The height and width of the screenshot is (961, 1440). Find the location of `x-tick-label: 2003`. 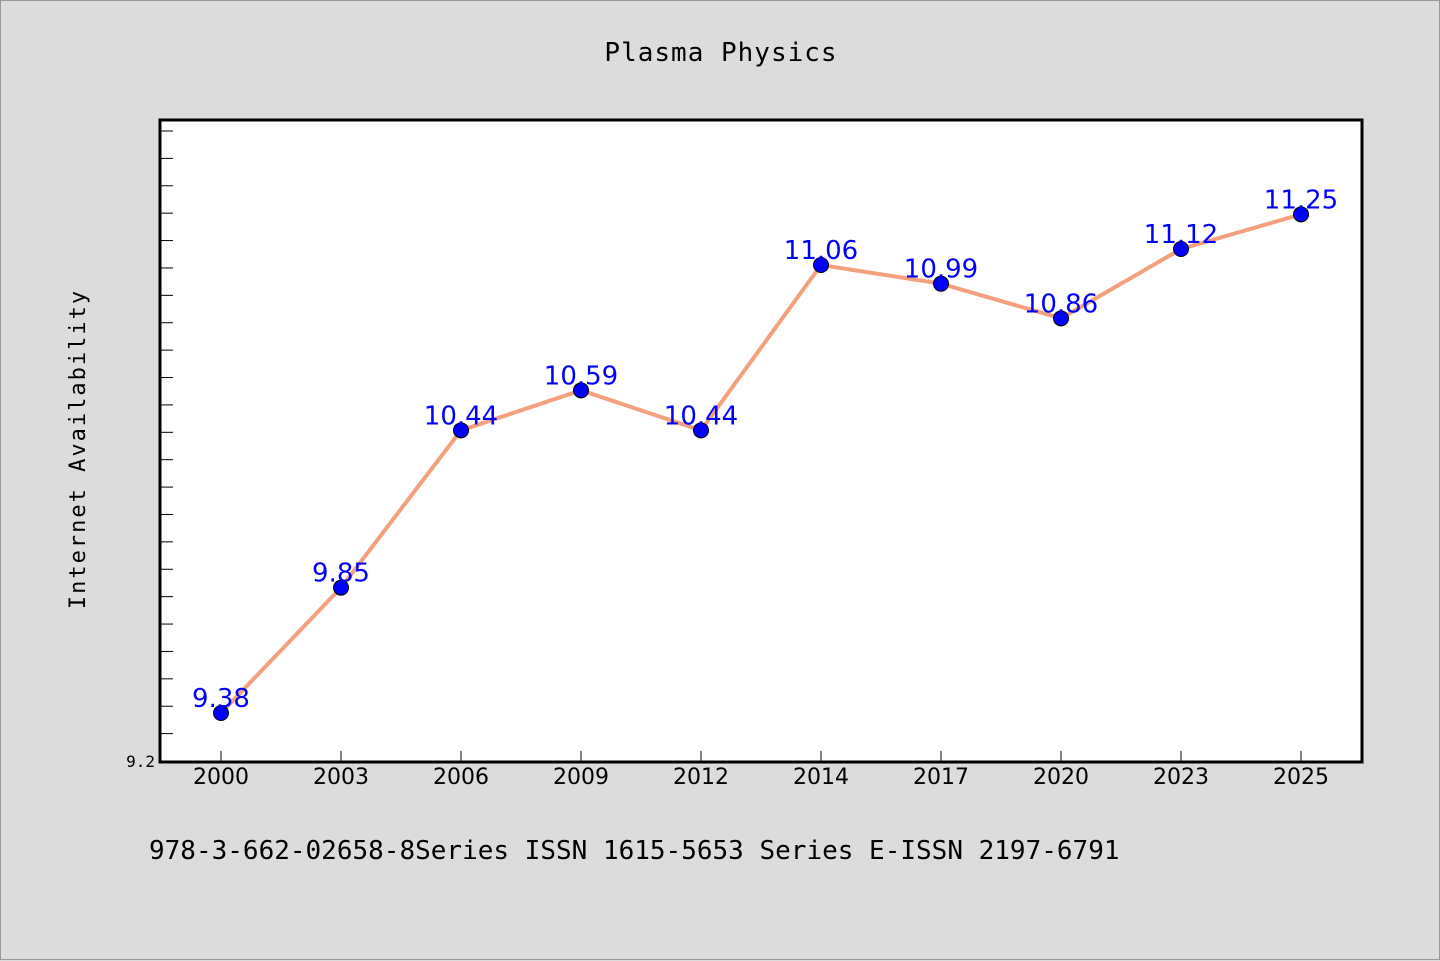

x-tick-label: 2003 is located at coordinates (341, 777).